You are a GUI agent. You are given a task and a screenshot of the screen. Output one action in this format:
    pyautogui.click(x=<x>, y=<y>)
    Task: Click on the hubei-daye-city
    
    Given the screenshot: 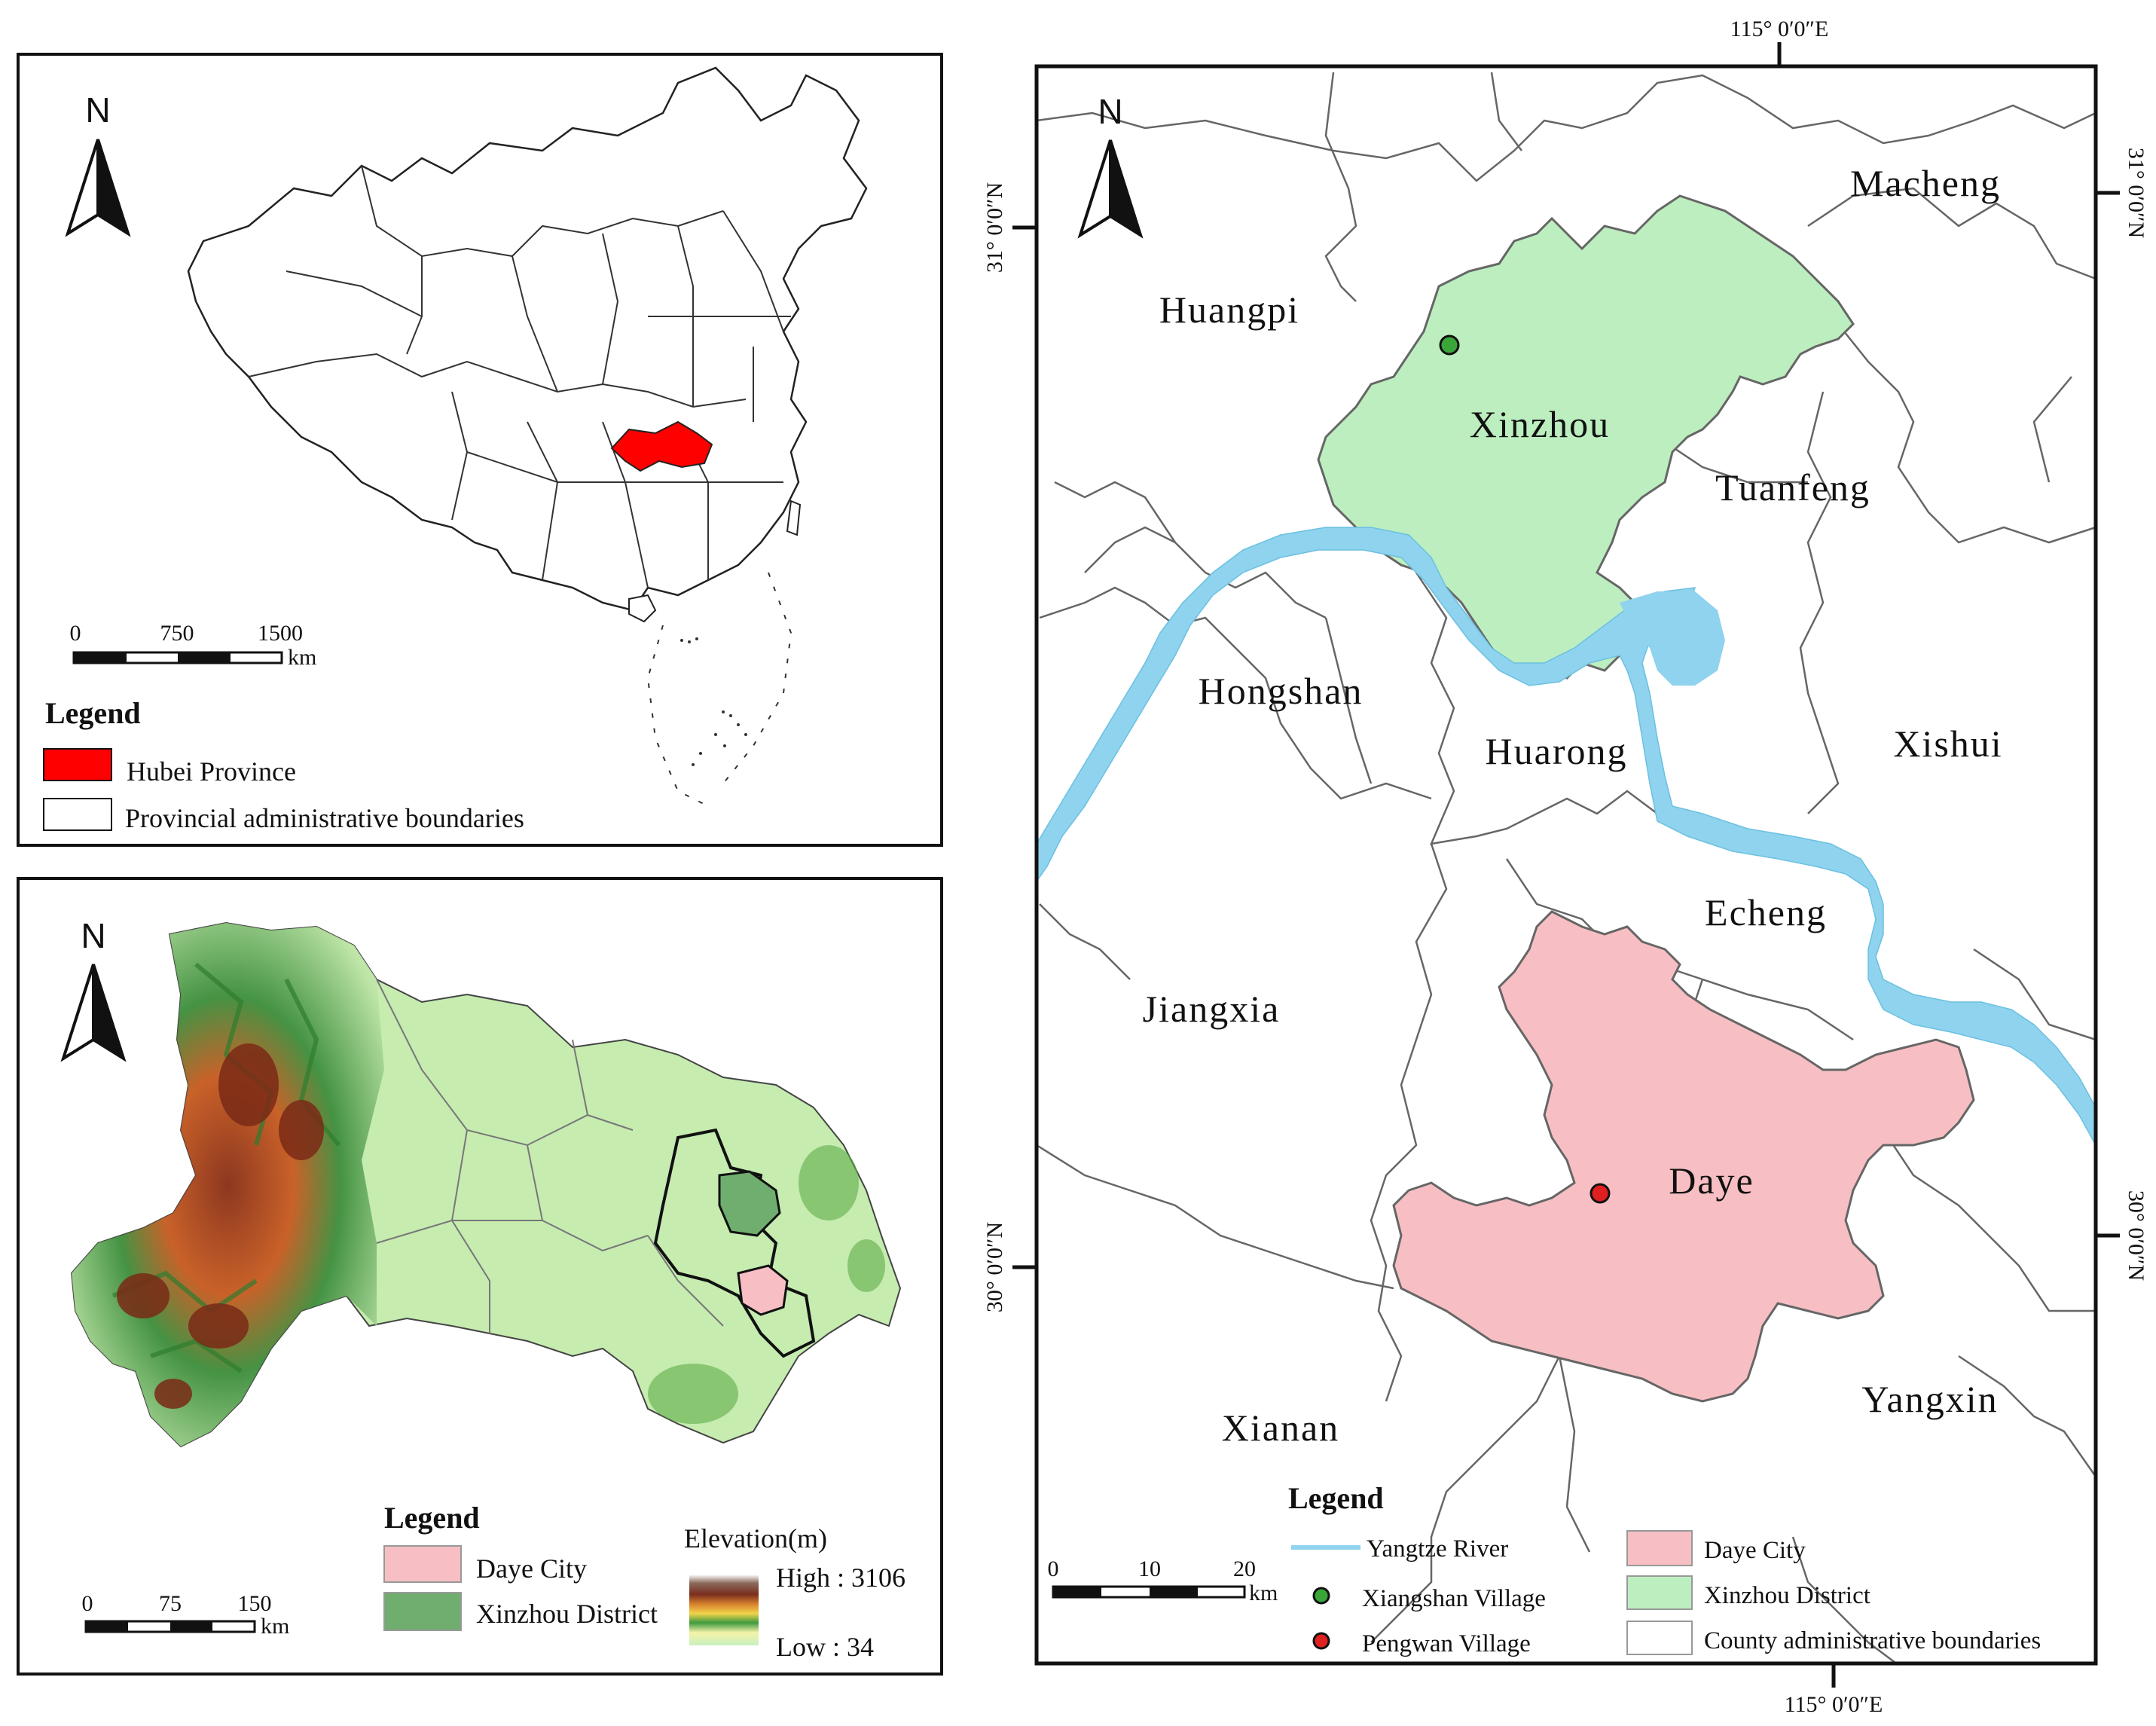 What is the action you would take?
    pyautogui.click(x=763, y=1290)
    